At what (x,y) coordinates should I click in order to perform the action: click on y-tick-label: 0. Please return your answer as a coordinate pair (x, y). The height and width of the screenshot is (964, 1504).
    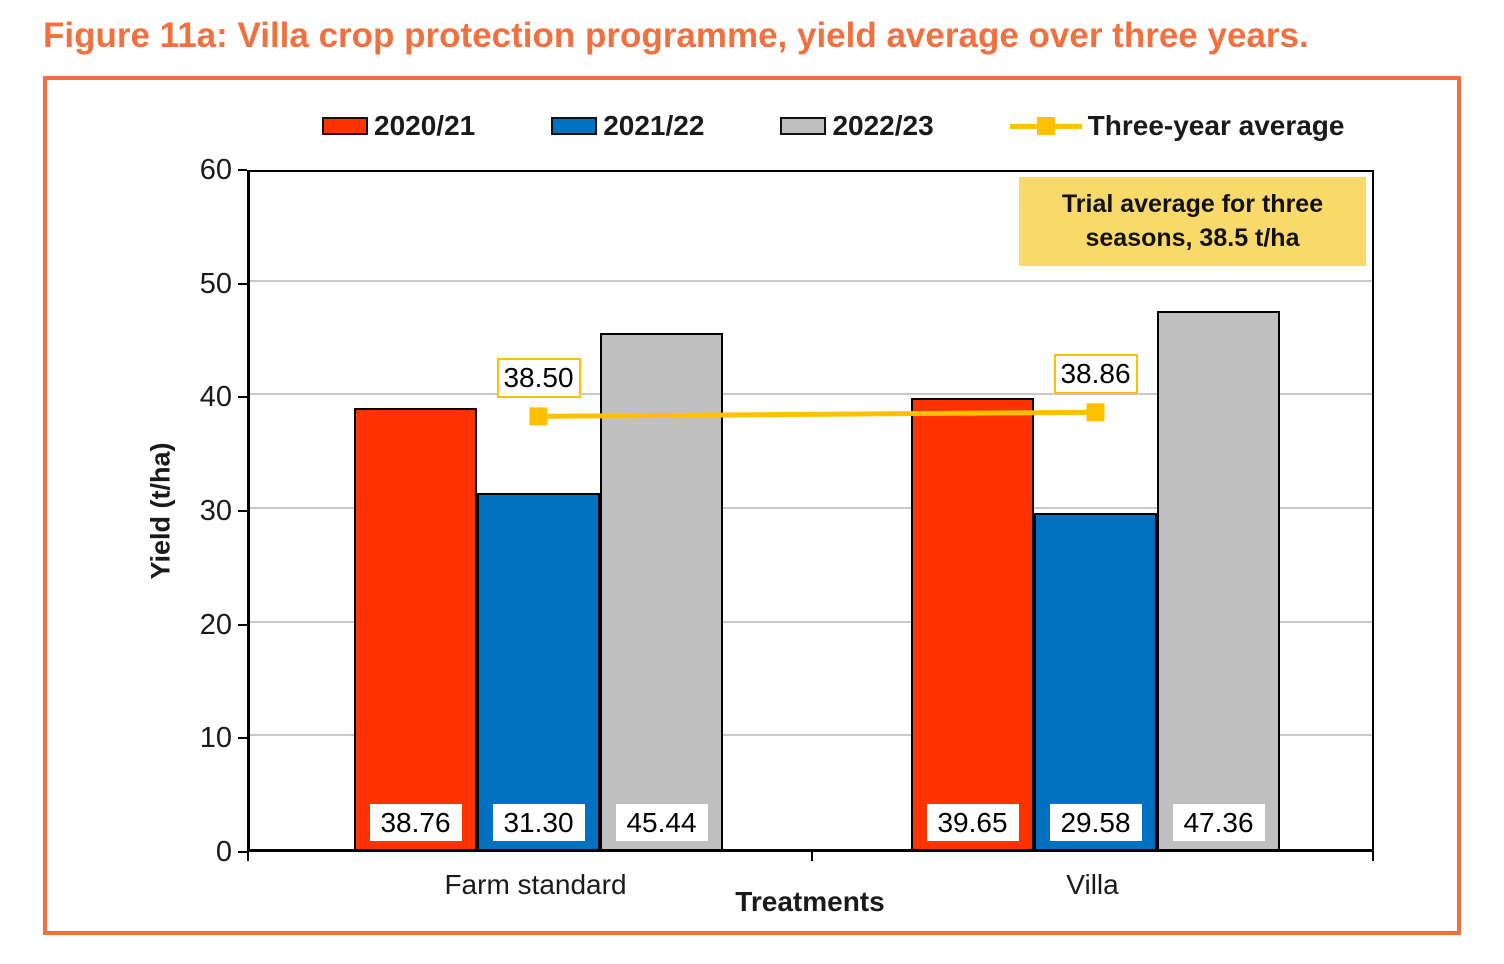
    Looking at the image, I should click on (223, 852).